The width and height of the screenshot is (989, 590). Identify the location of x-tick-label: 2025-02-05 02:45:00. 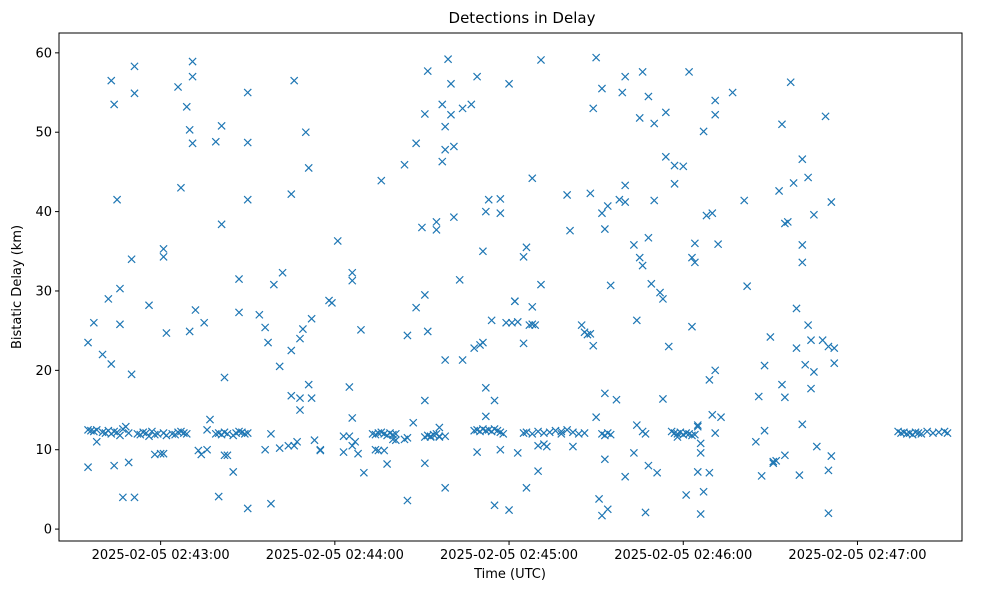
(509, 555).